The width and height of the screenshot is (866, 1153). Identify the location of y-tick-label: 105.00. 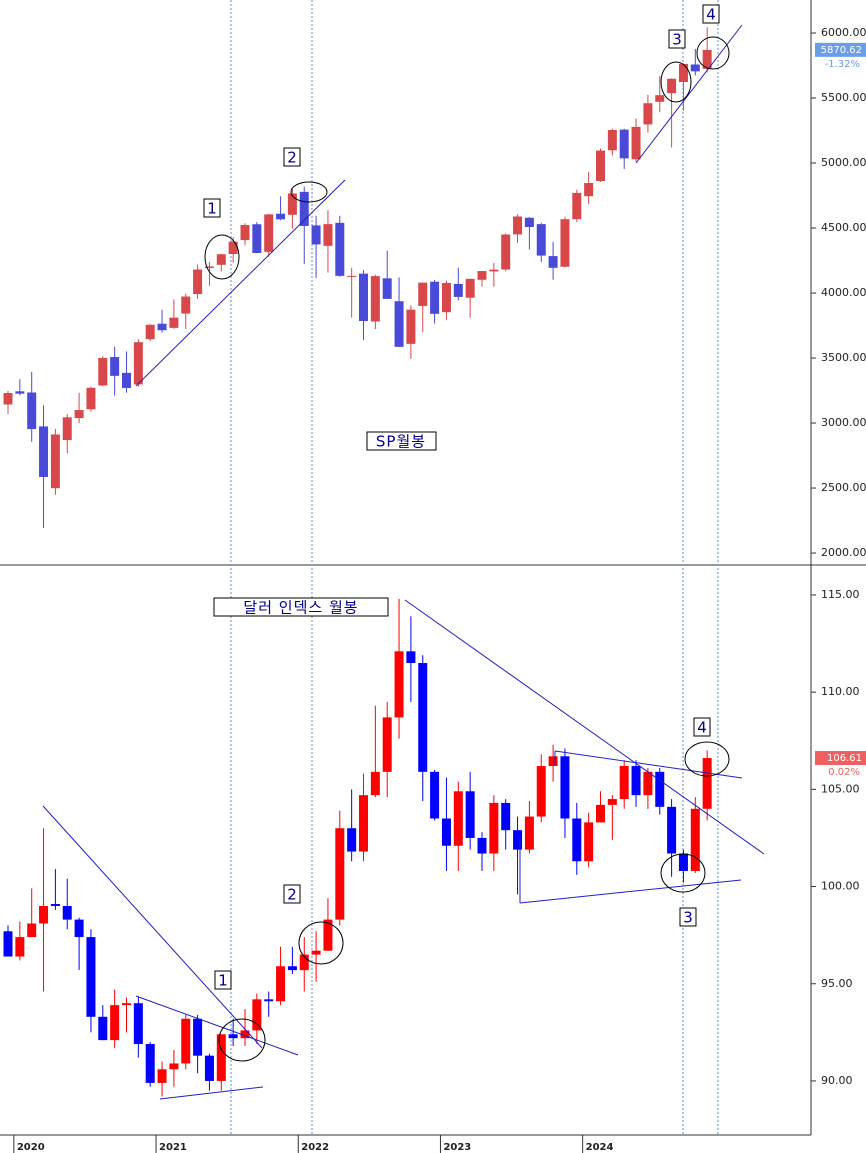
(840, 788).